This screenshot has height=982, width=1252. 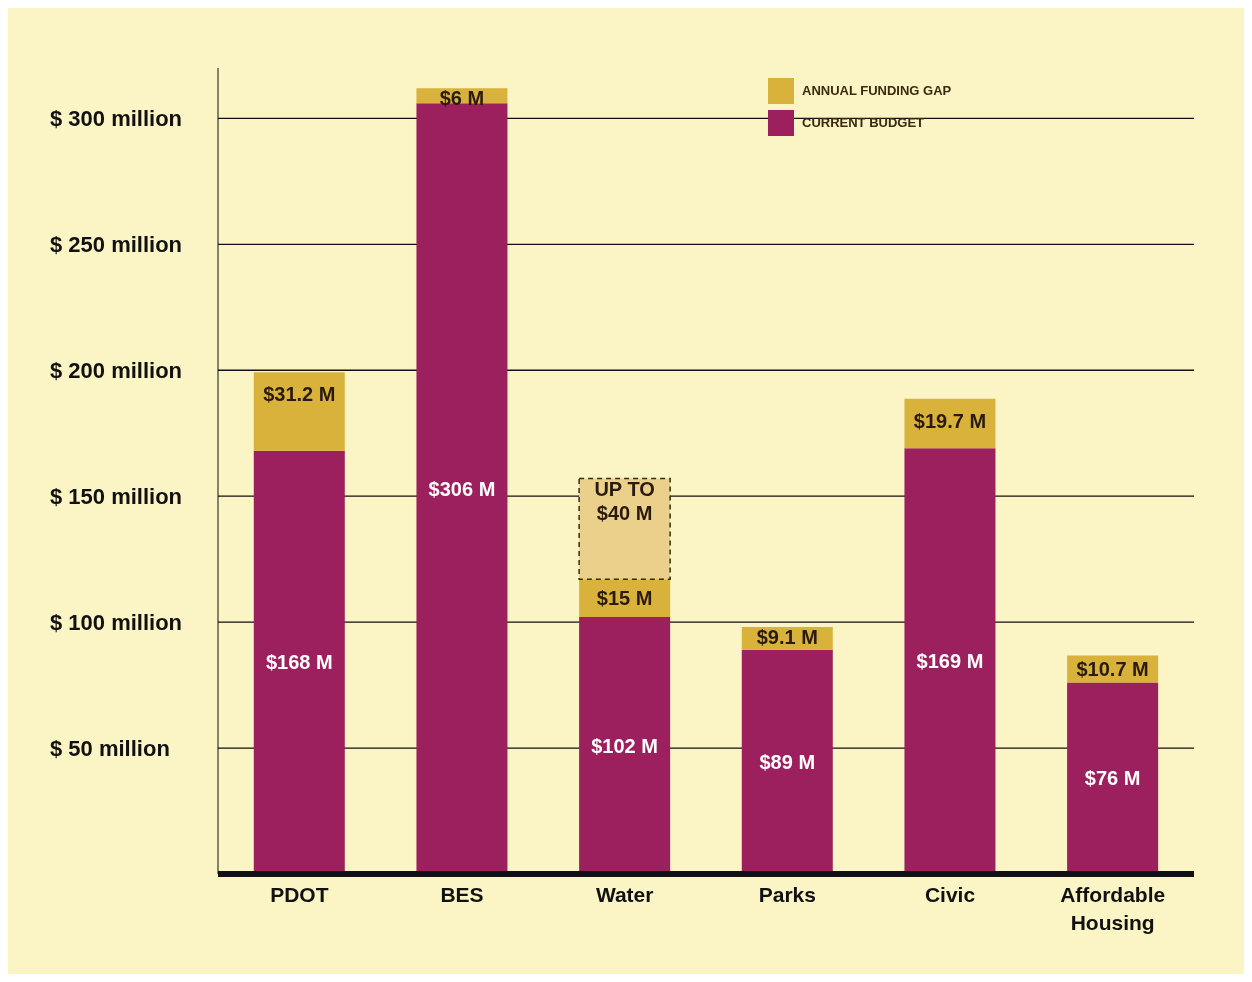 I want to click on x-tick-label: Affordable Housing, so click(x=1113, y=908).